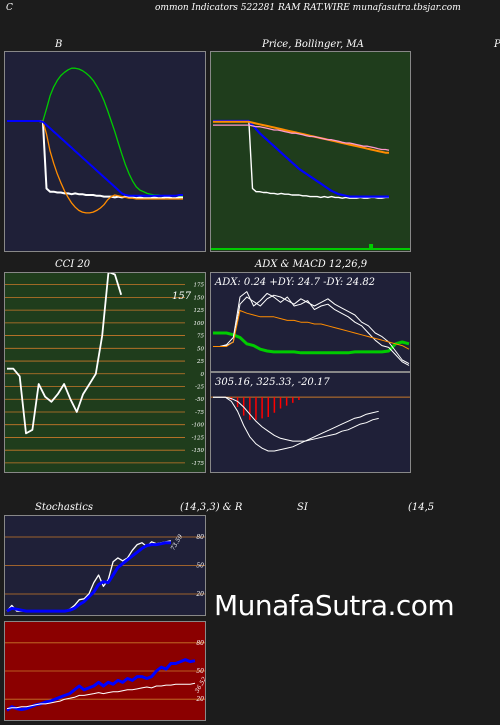  I want to click on price-ma-ma-long-line, so click(301, 137).